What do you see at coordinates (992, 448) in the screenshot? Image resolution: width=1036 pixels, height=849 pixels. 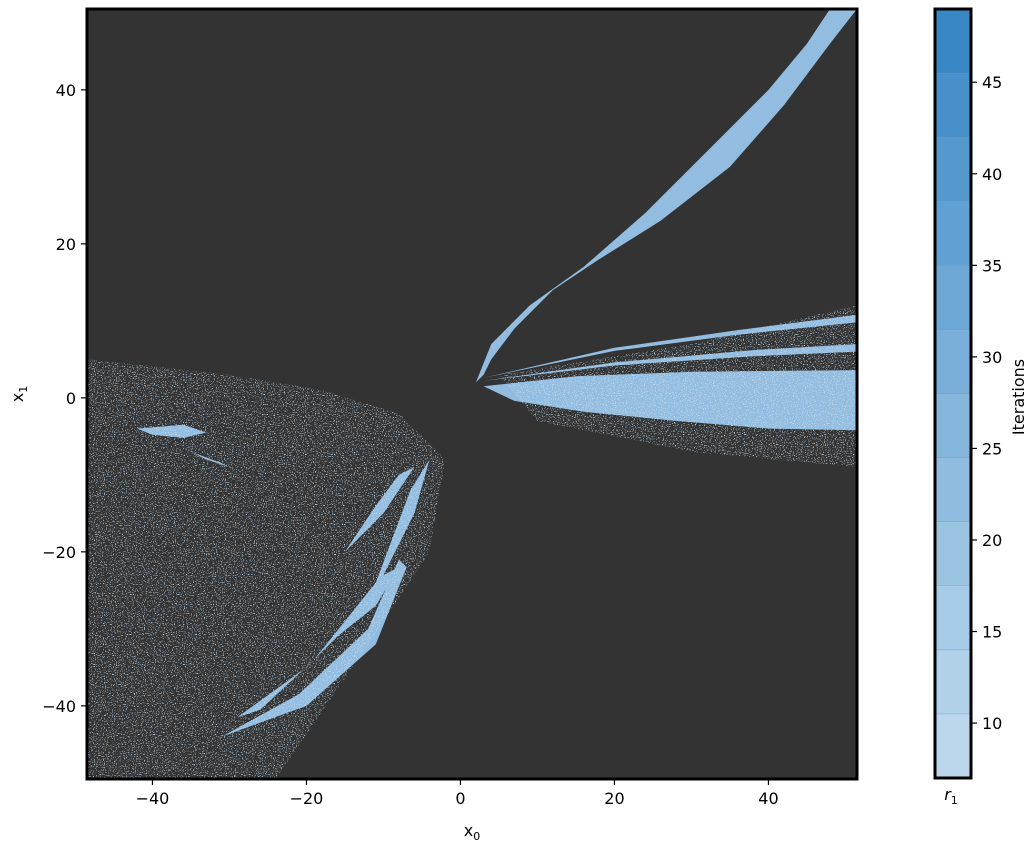 I see `colorbar-tick-label: 25` at bounding box center [992, 448].